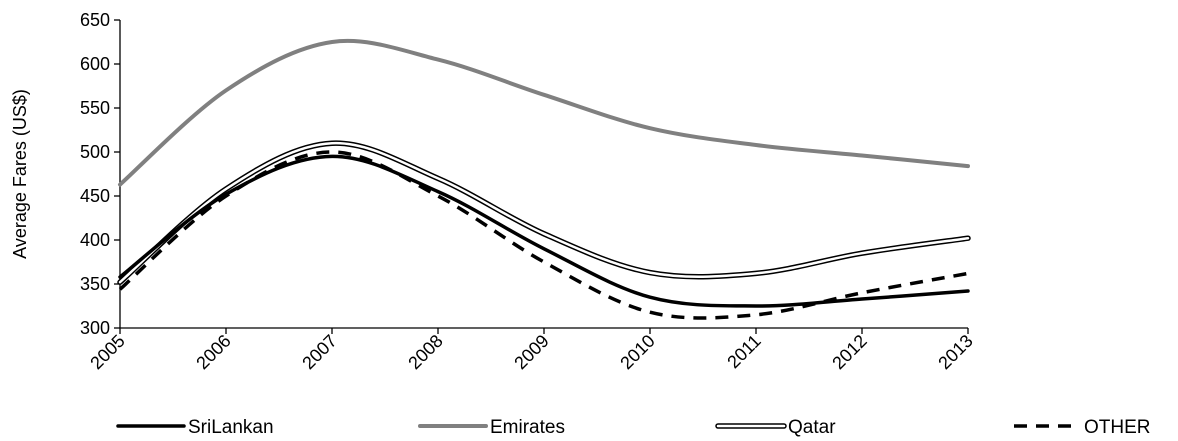 Image resolution: width=1178 pixels, height=441 pixels. Describe the element at coordinates (1082, 427) in the screenshot. I see `legend-item-other: OTHER` at that location.